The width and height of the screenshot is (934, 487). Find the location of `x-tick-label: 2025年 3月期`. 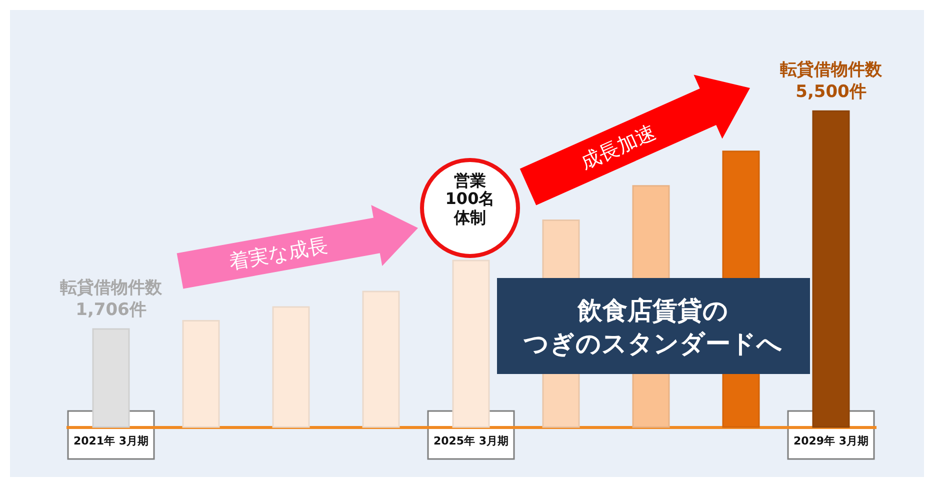

x-tick-label: 2025年 3月期 is located at coordinates (471, 441).